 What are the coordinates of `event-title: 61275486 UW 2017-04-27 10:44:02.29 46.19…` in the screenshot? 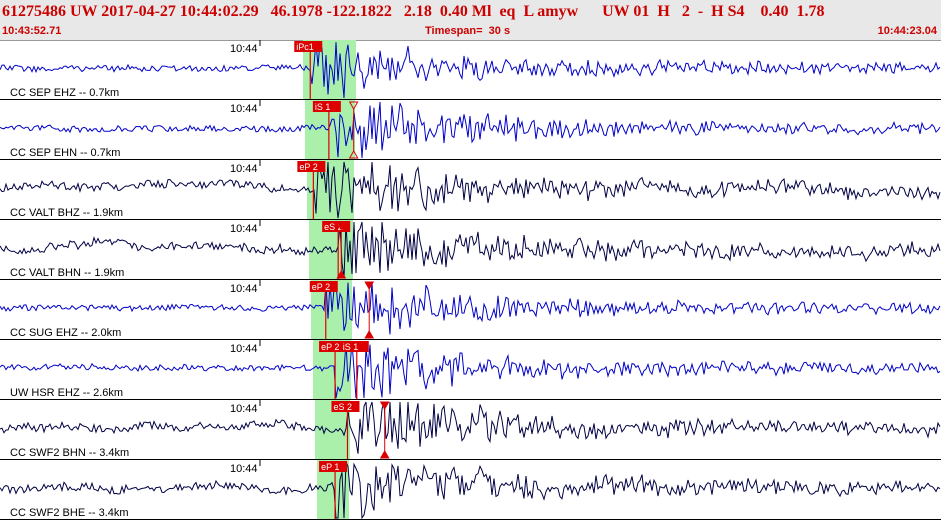 It's located at (413, 11).